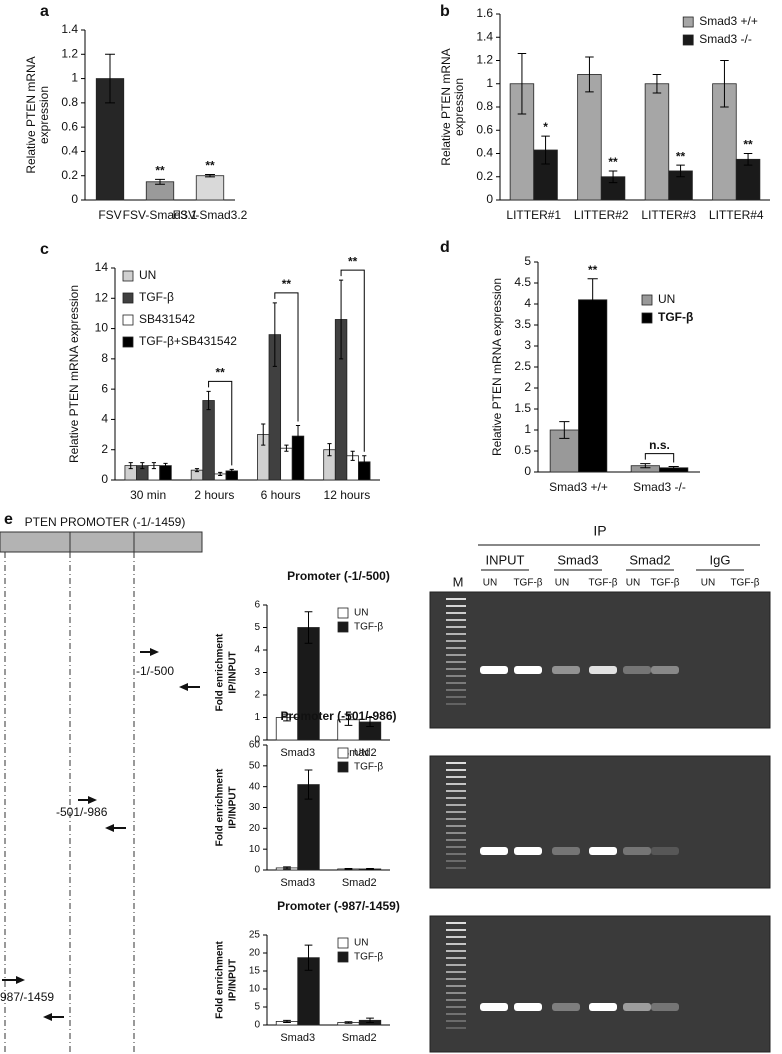 This screenshot has width=782, height=1054. I want to click on y-tick-label: 0.6, so click(69, 126).